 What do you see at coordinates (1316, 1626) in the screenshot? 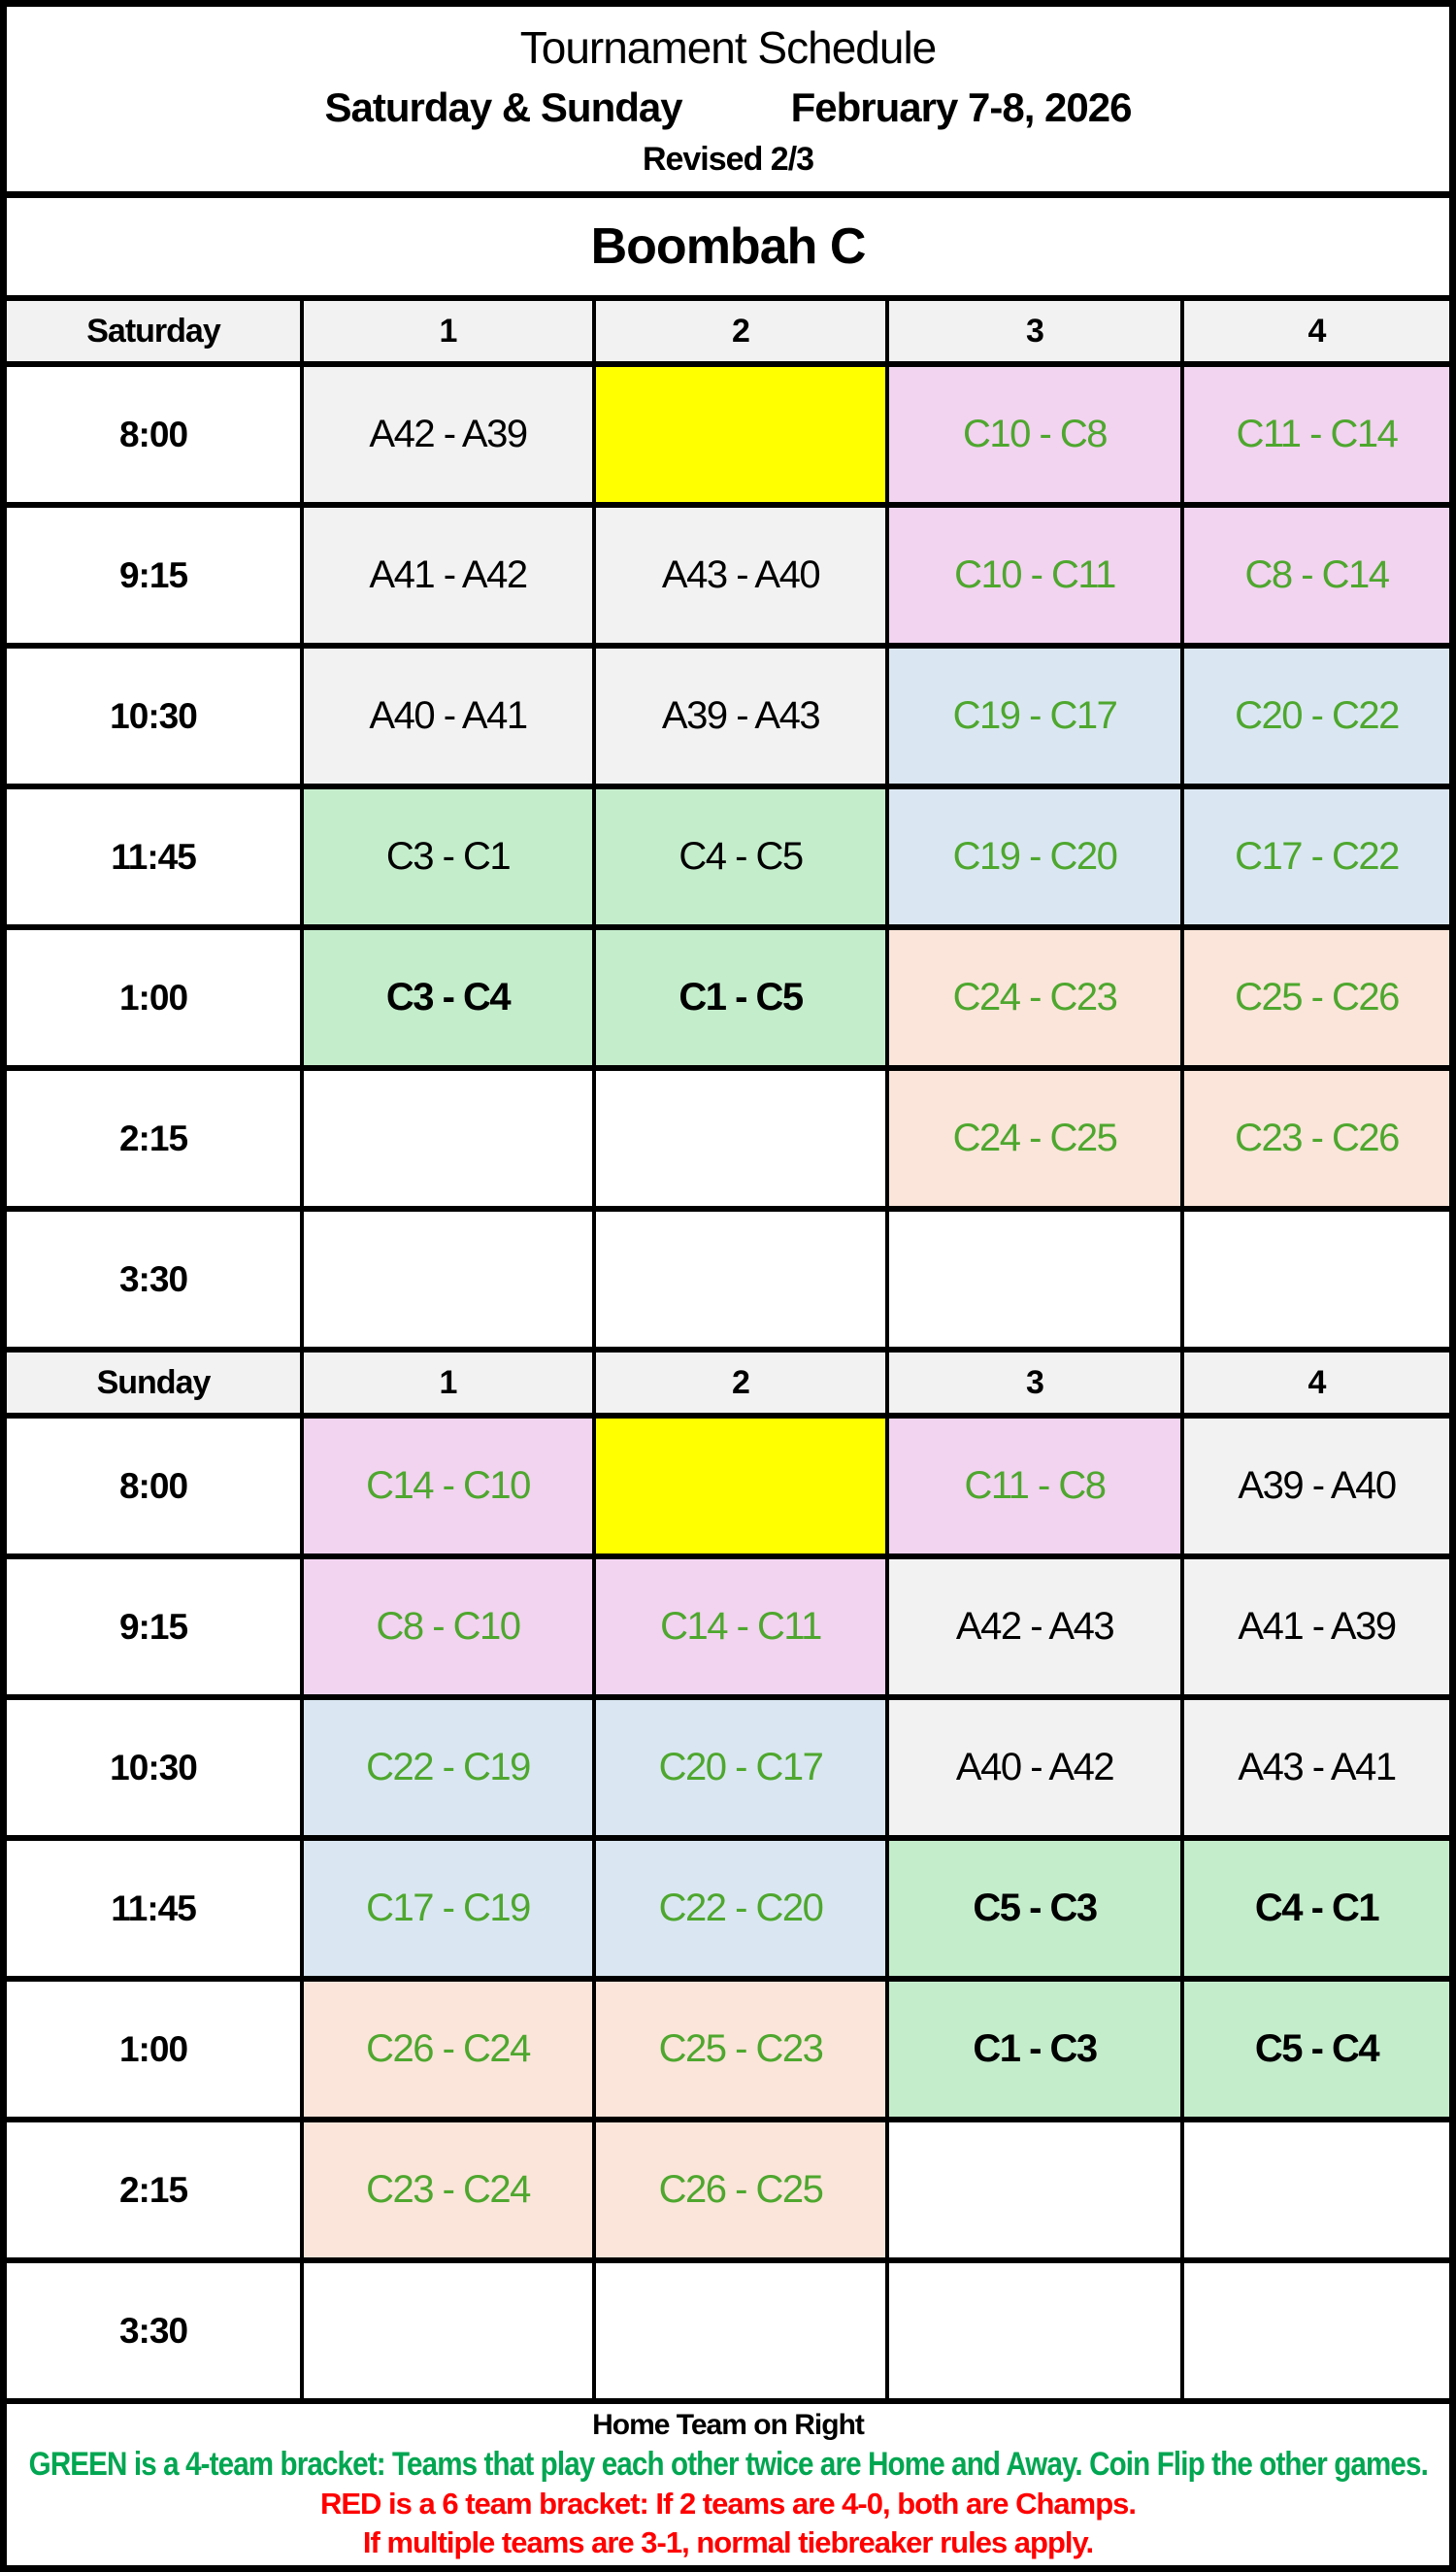
I see `game-cell: A41 - A39` at bounding box center [1316, 1626].